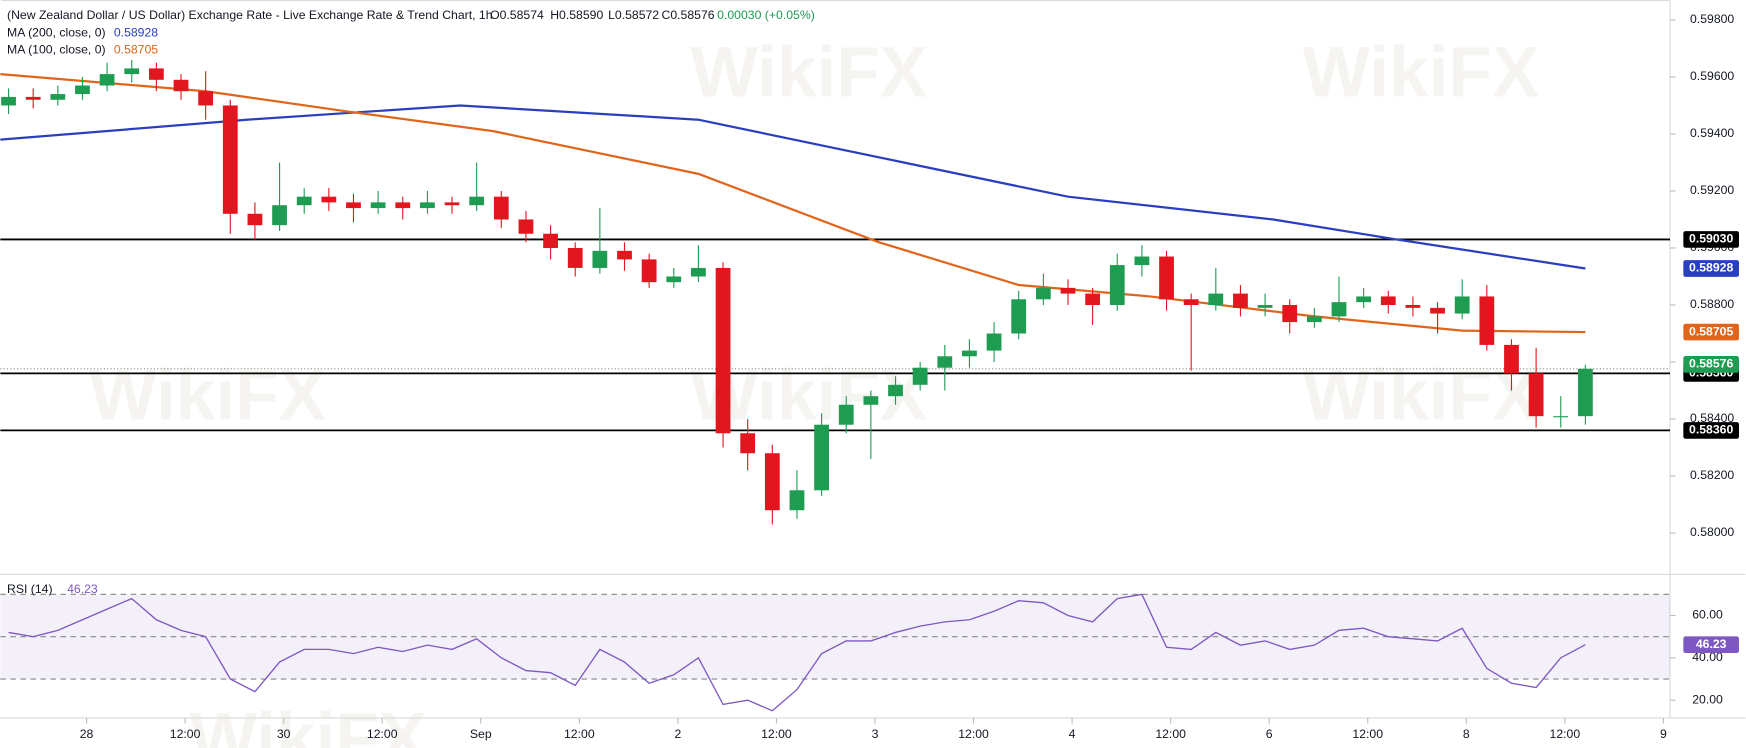 The width and height of the screenshot is (1746, 748). I want to click on y-tick-label: 0.59400, so click(1712, 133).